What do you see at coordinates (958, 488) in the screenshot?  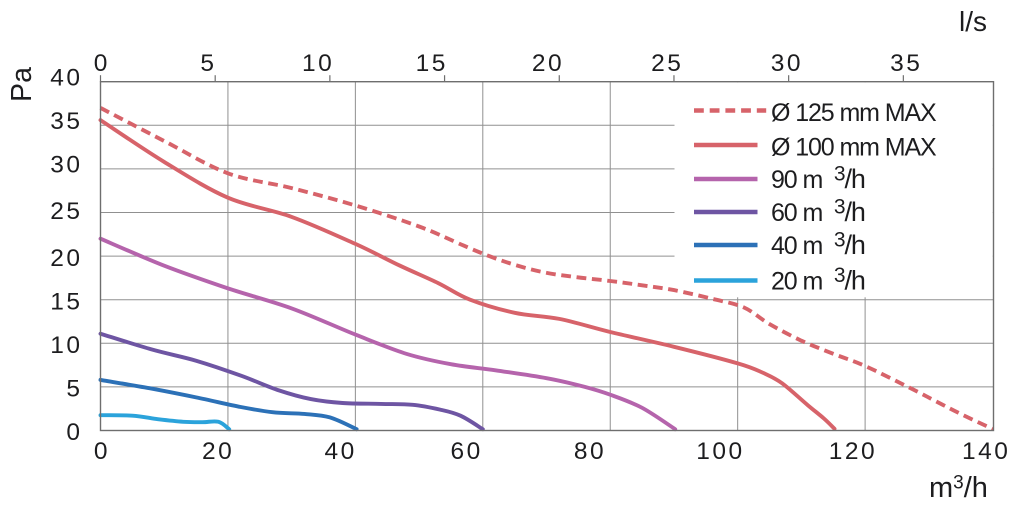 I see `svg-text: m3/h` at bounding box center [958, 488].